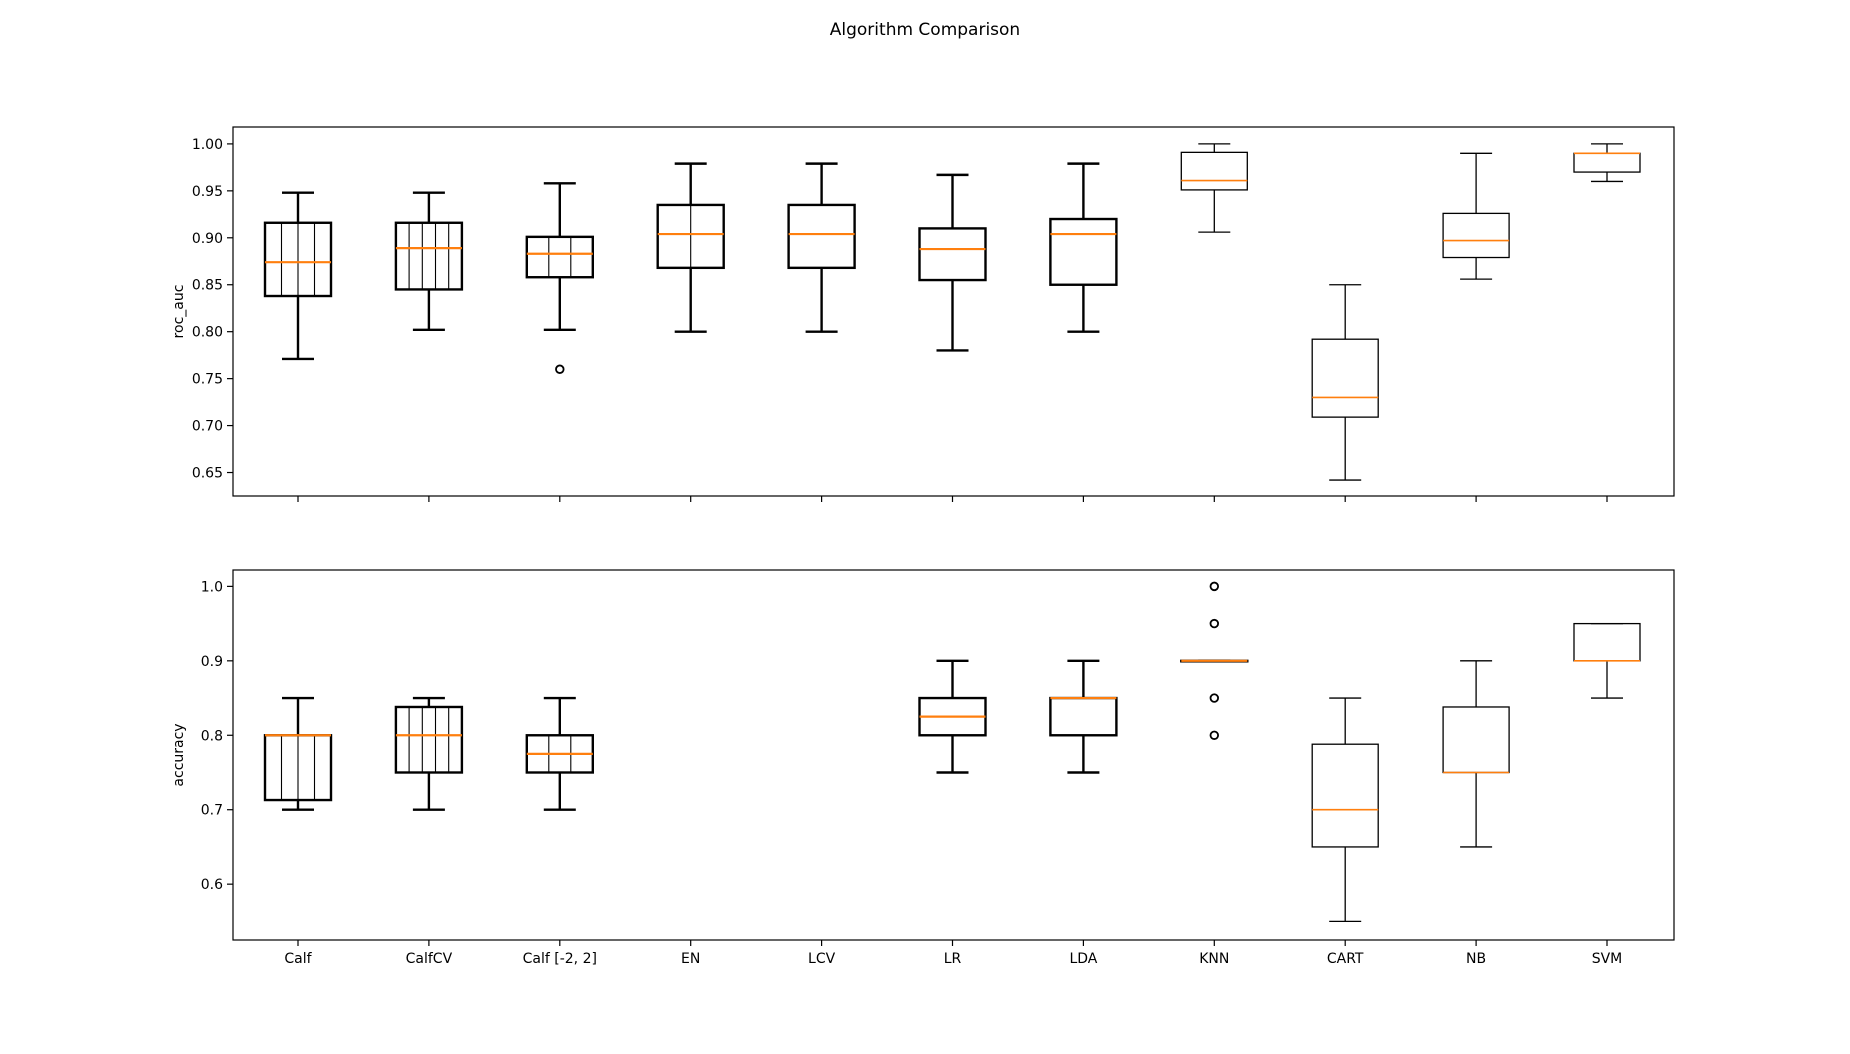  What do you see at coordinates (207, 427) in the screenshot?
I see `y-tick-label: 0.70` at bounding box center [207, 427].